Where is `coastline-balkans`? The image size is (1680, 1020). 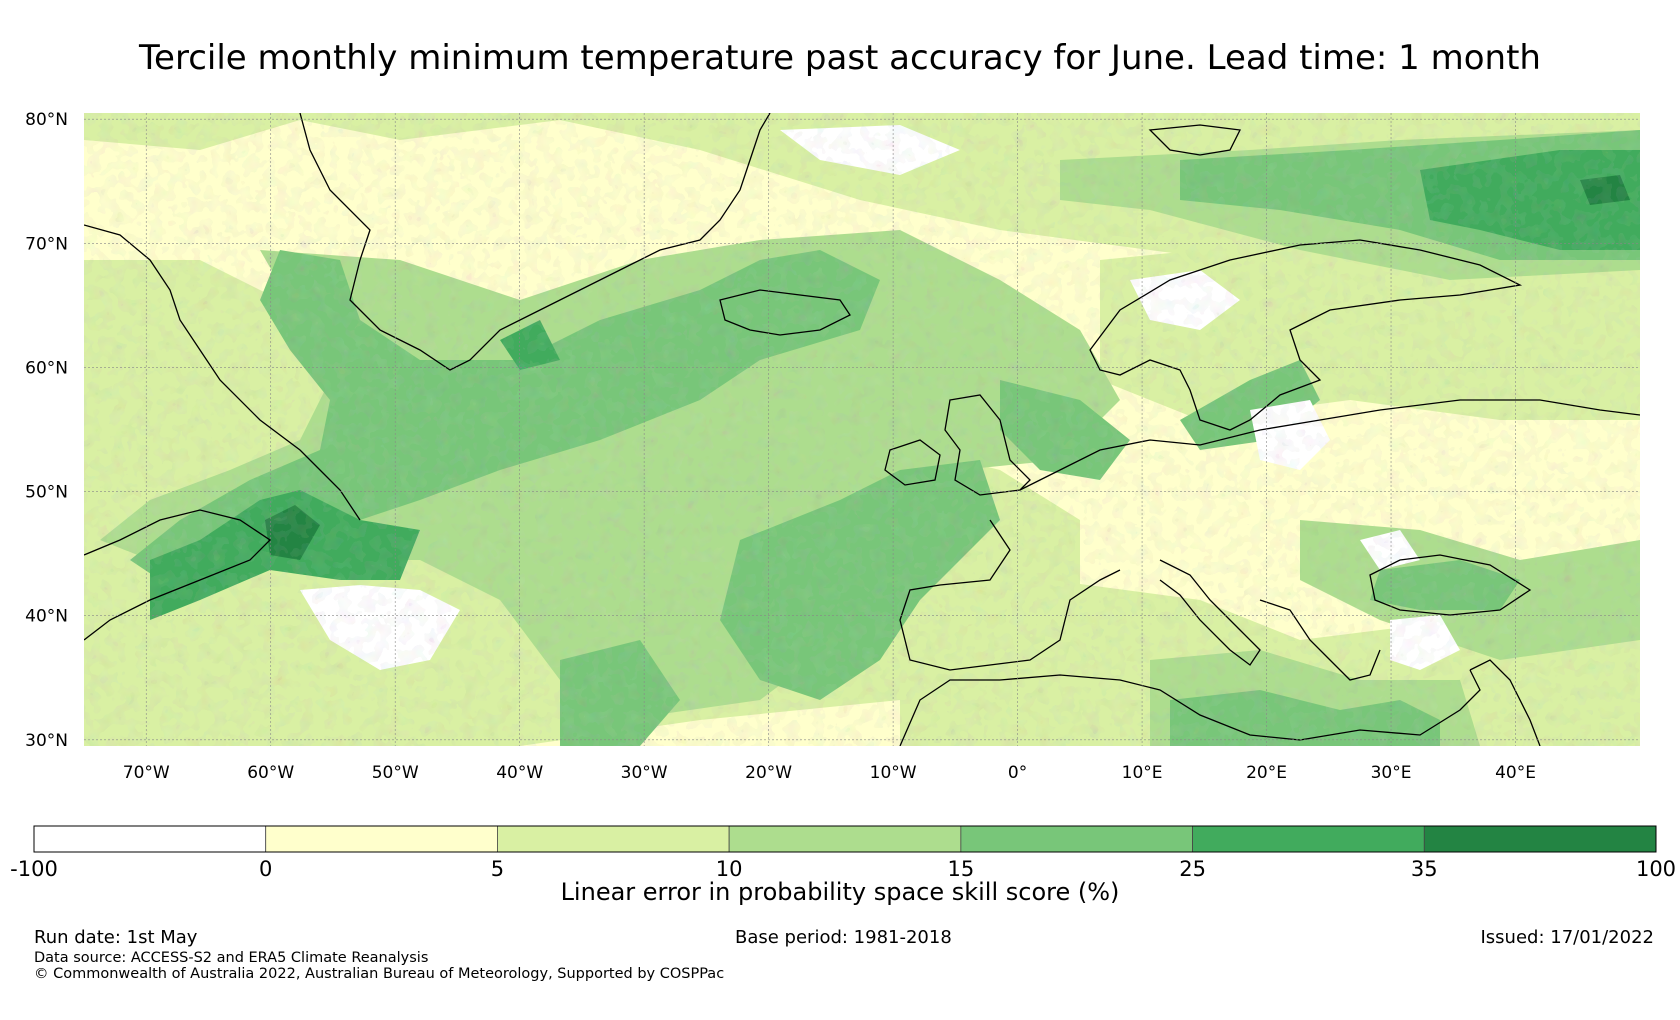 coastline-balkans is located at coordinates (1320, 640).